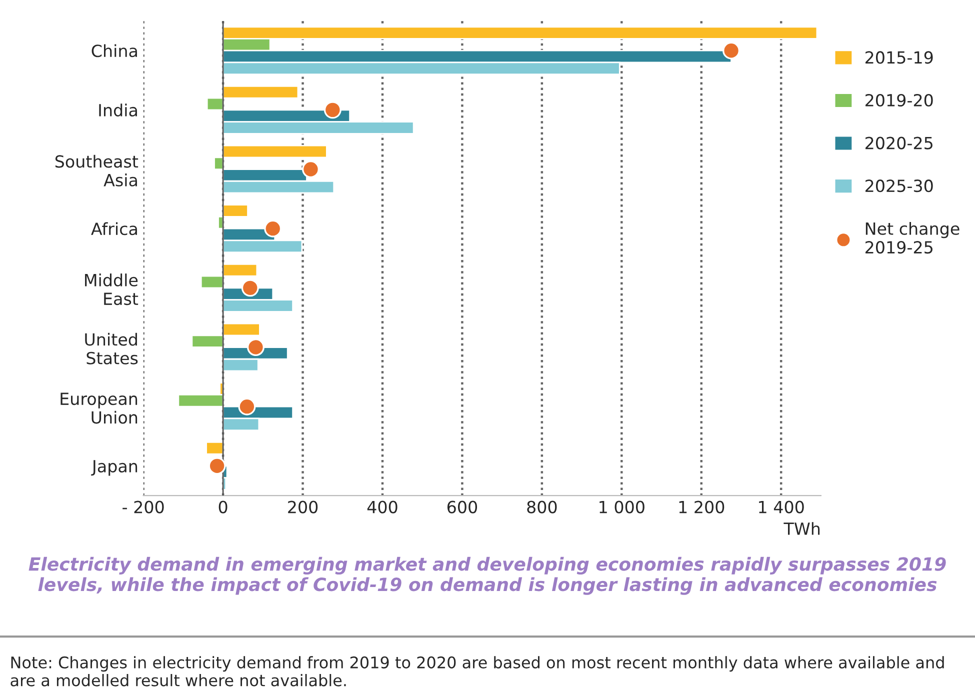 This screenshot has height=698, width=975. I want to click on y-tick-label: India, so click(118, 110).